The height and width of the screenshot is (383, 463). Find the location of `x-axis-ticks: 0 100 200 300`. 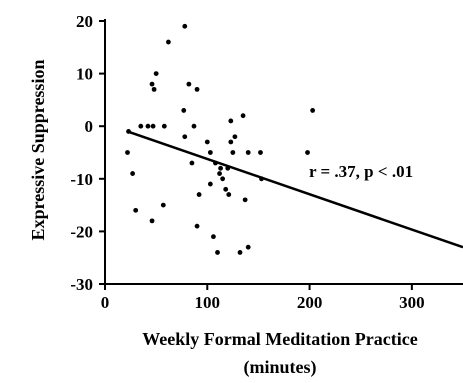

x-axis-ticks: 0 100 200 300 is located at coordinates (263, 298).